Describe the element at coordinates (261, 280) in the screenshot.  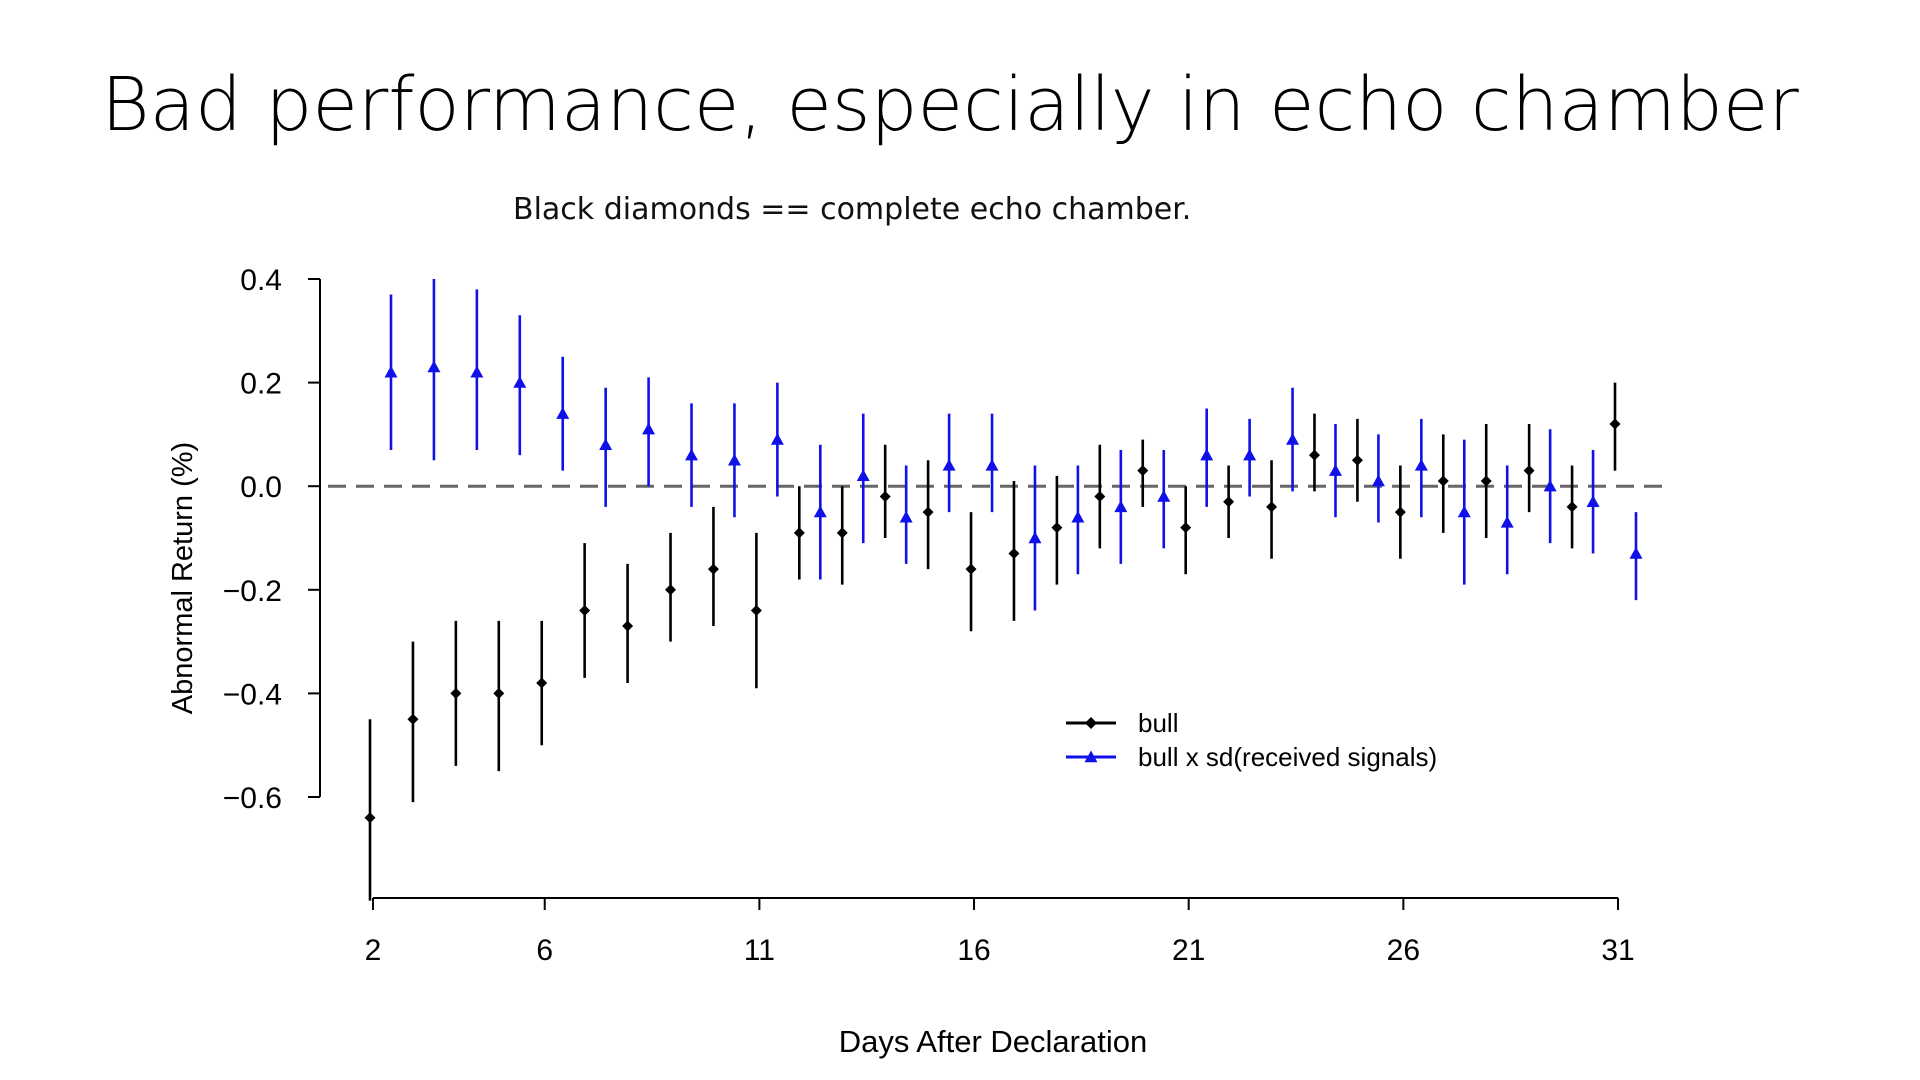
I see `y-tick-label: 0.4` at that location.